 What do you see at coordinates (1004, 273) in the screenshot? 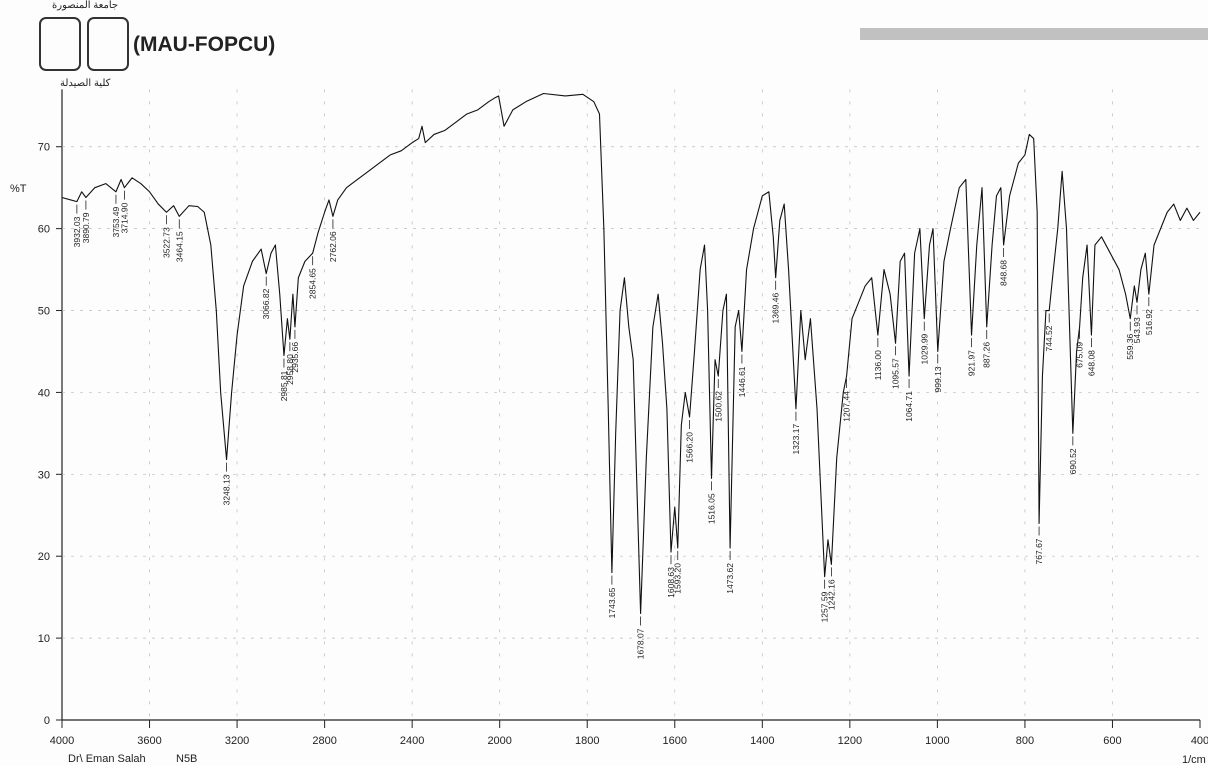
I see `peak-label: 848.68` at bounding box center [1004, 273].